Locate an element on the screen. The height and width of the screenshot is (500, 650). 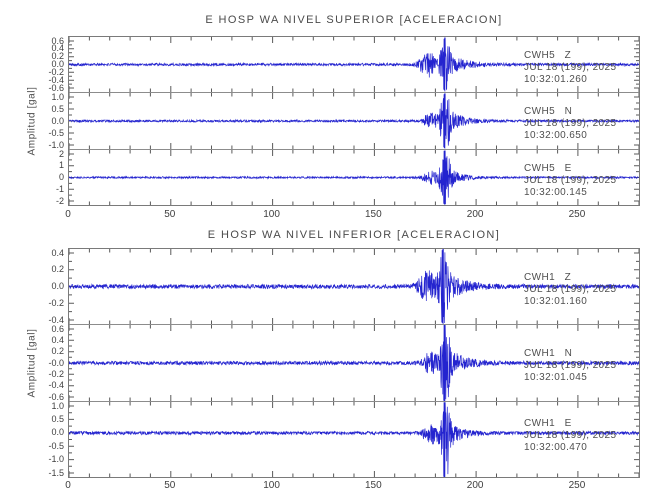
trace-annotation-station: CWH1 Z is located at coordinates (548, 277).